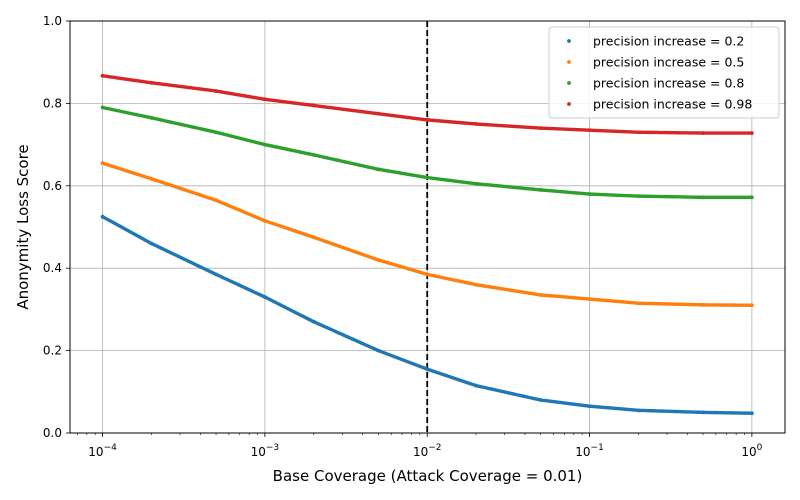 Image resolution: width=800 pixels, height=500 pixels. Describe the element at coordinates (52, 433) in the screenshot. I see `y-tick-label: 0.0` at that location.